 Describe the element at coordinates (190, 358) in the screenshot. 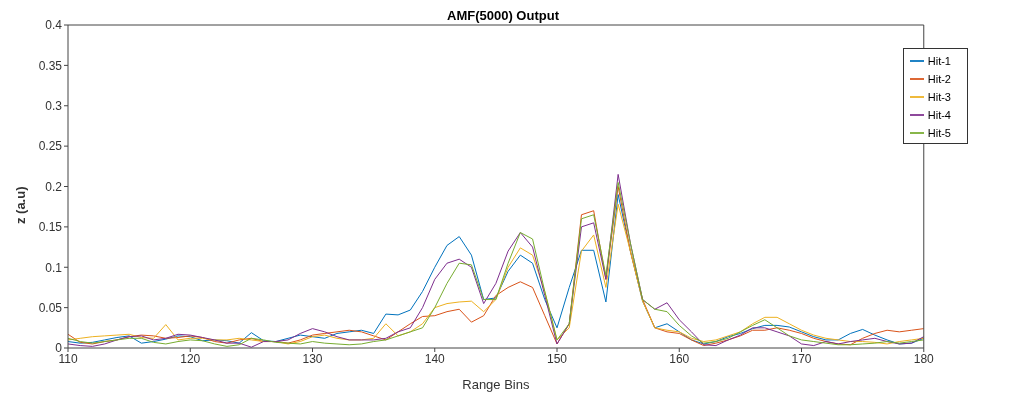

I see `x-tick-label: 120` at that location.